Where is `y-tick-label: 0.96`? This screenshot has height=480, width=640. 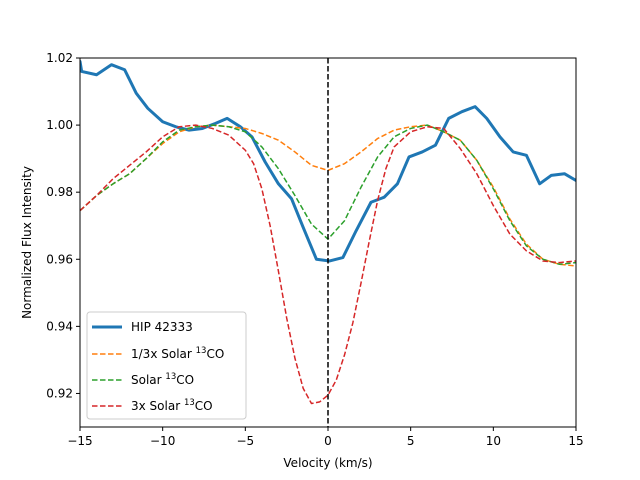
y-tick-label: 0.96 is located at coordinates (59, 259).